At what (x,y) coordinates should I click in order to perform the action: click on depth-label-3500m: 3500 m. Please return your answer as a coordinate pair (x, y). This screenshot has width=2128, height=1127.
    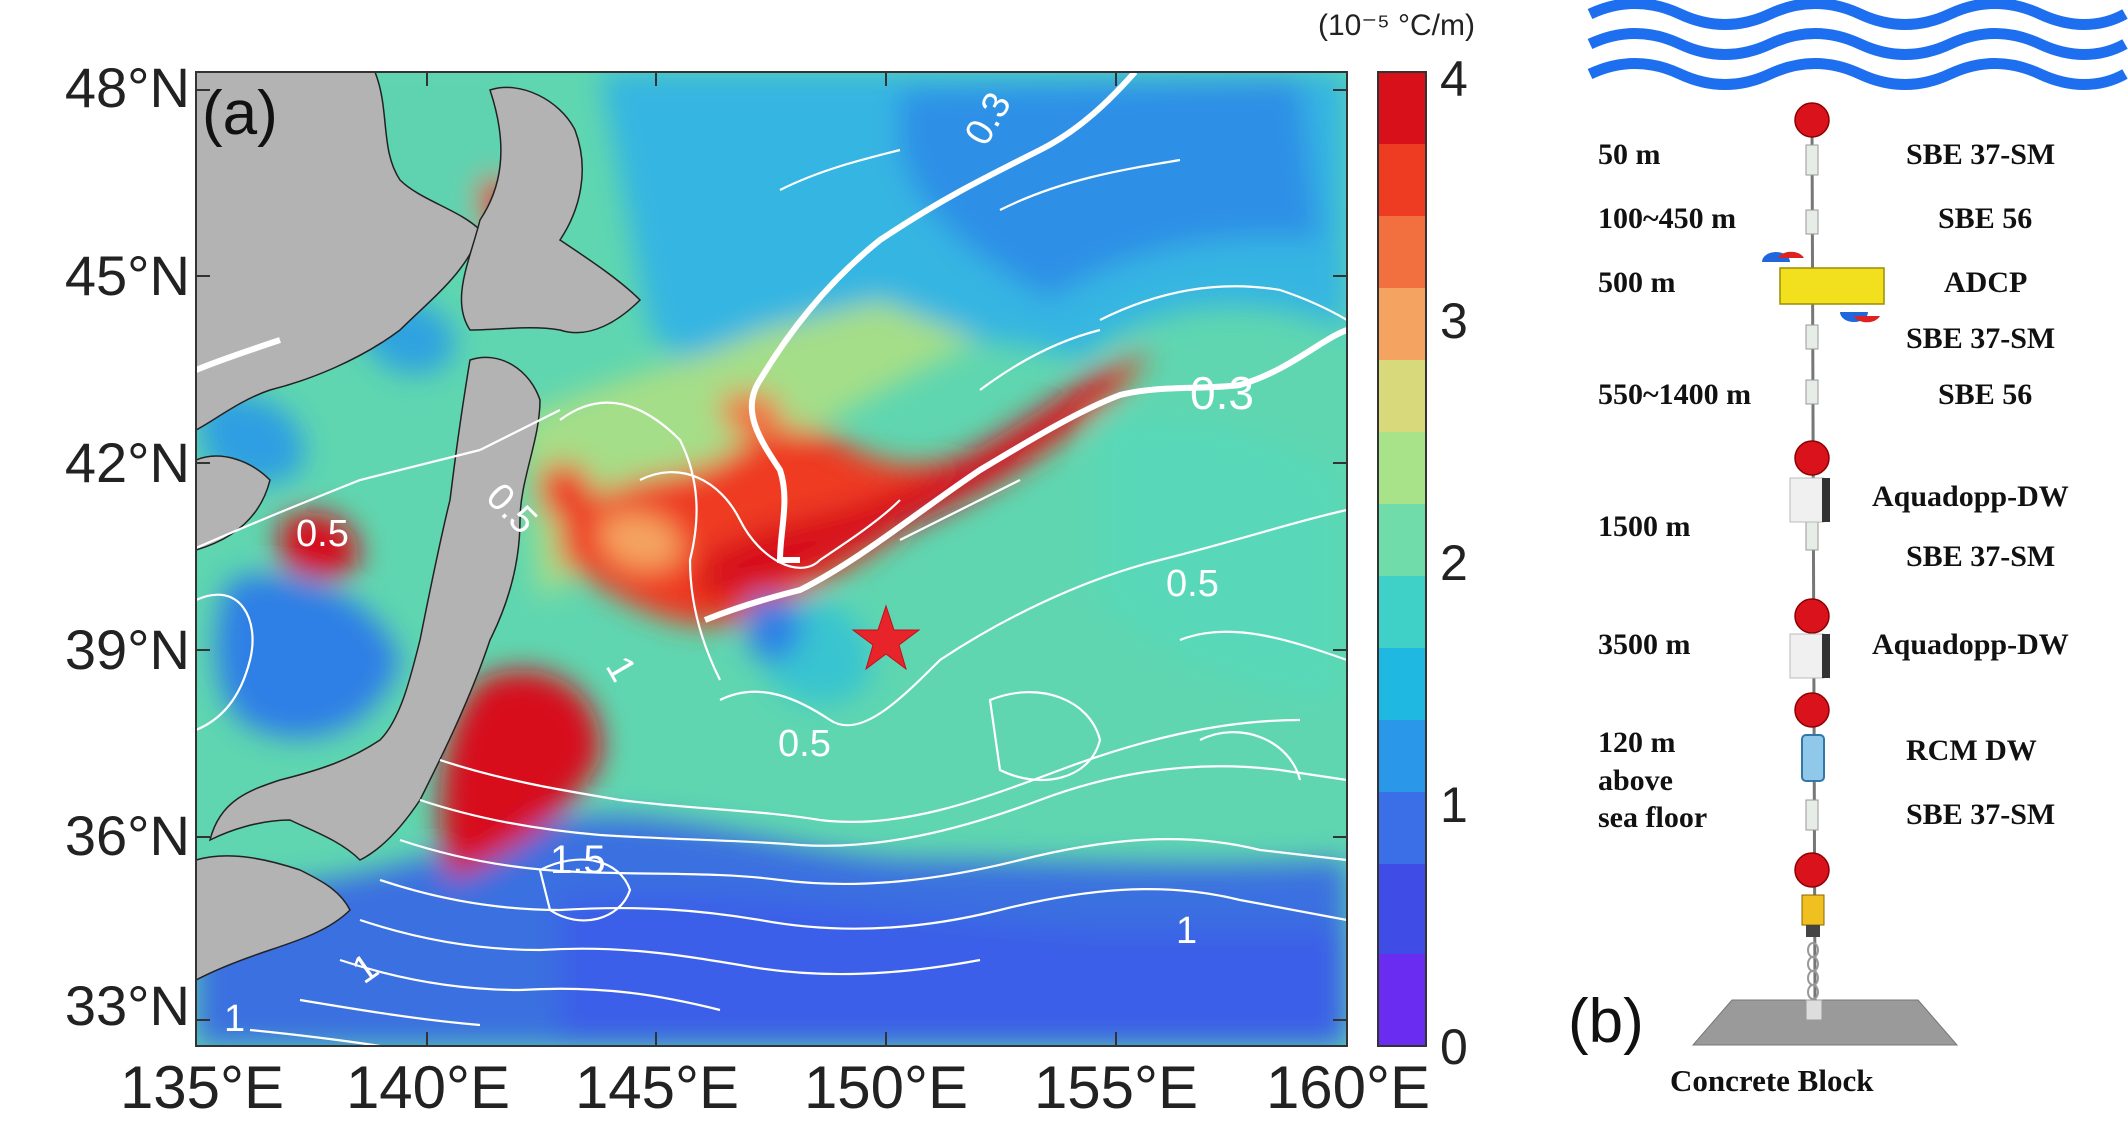
    Looking at the image, I should click on (1644, 644).